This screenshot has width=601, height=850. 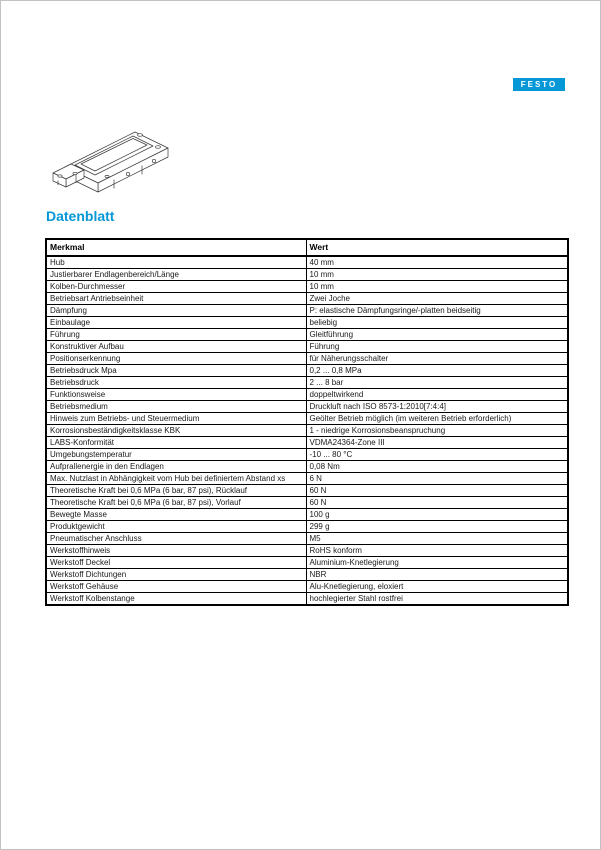 What do you see at coordinates (437, 466) in the screenshot?
I see `wert-cell: 0,08 Nm` at bounding box center [437, 466].